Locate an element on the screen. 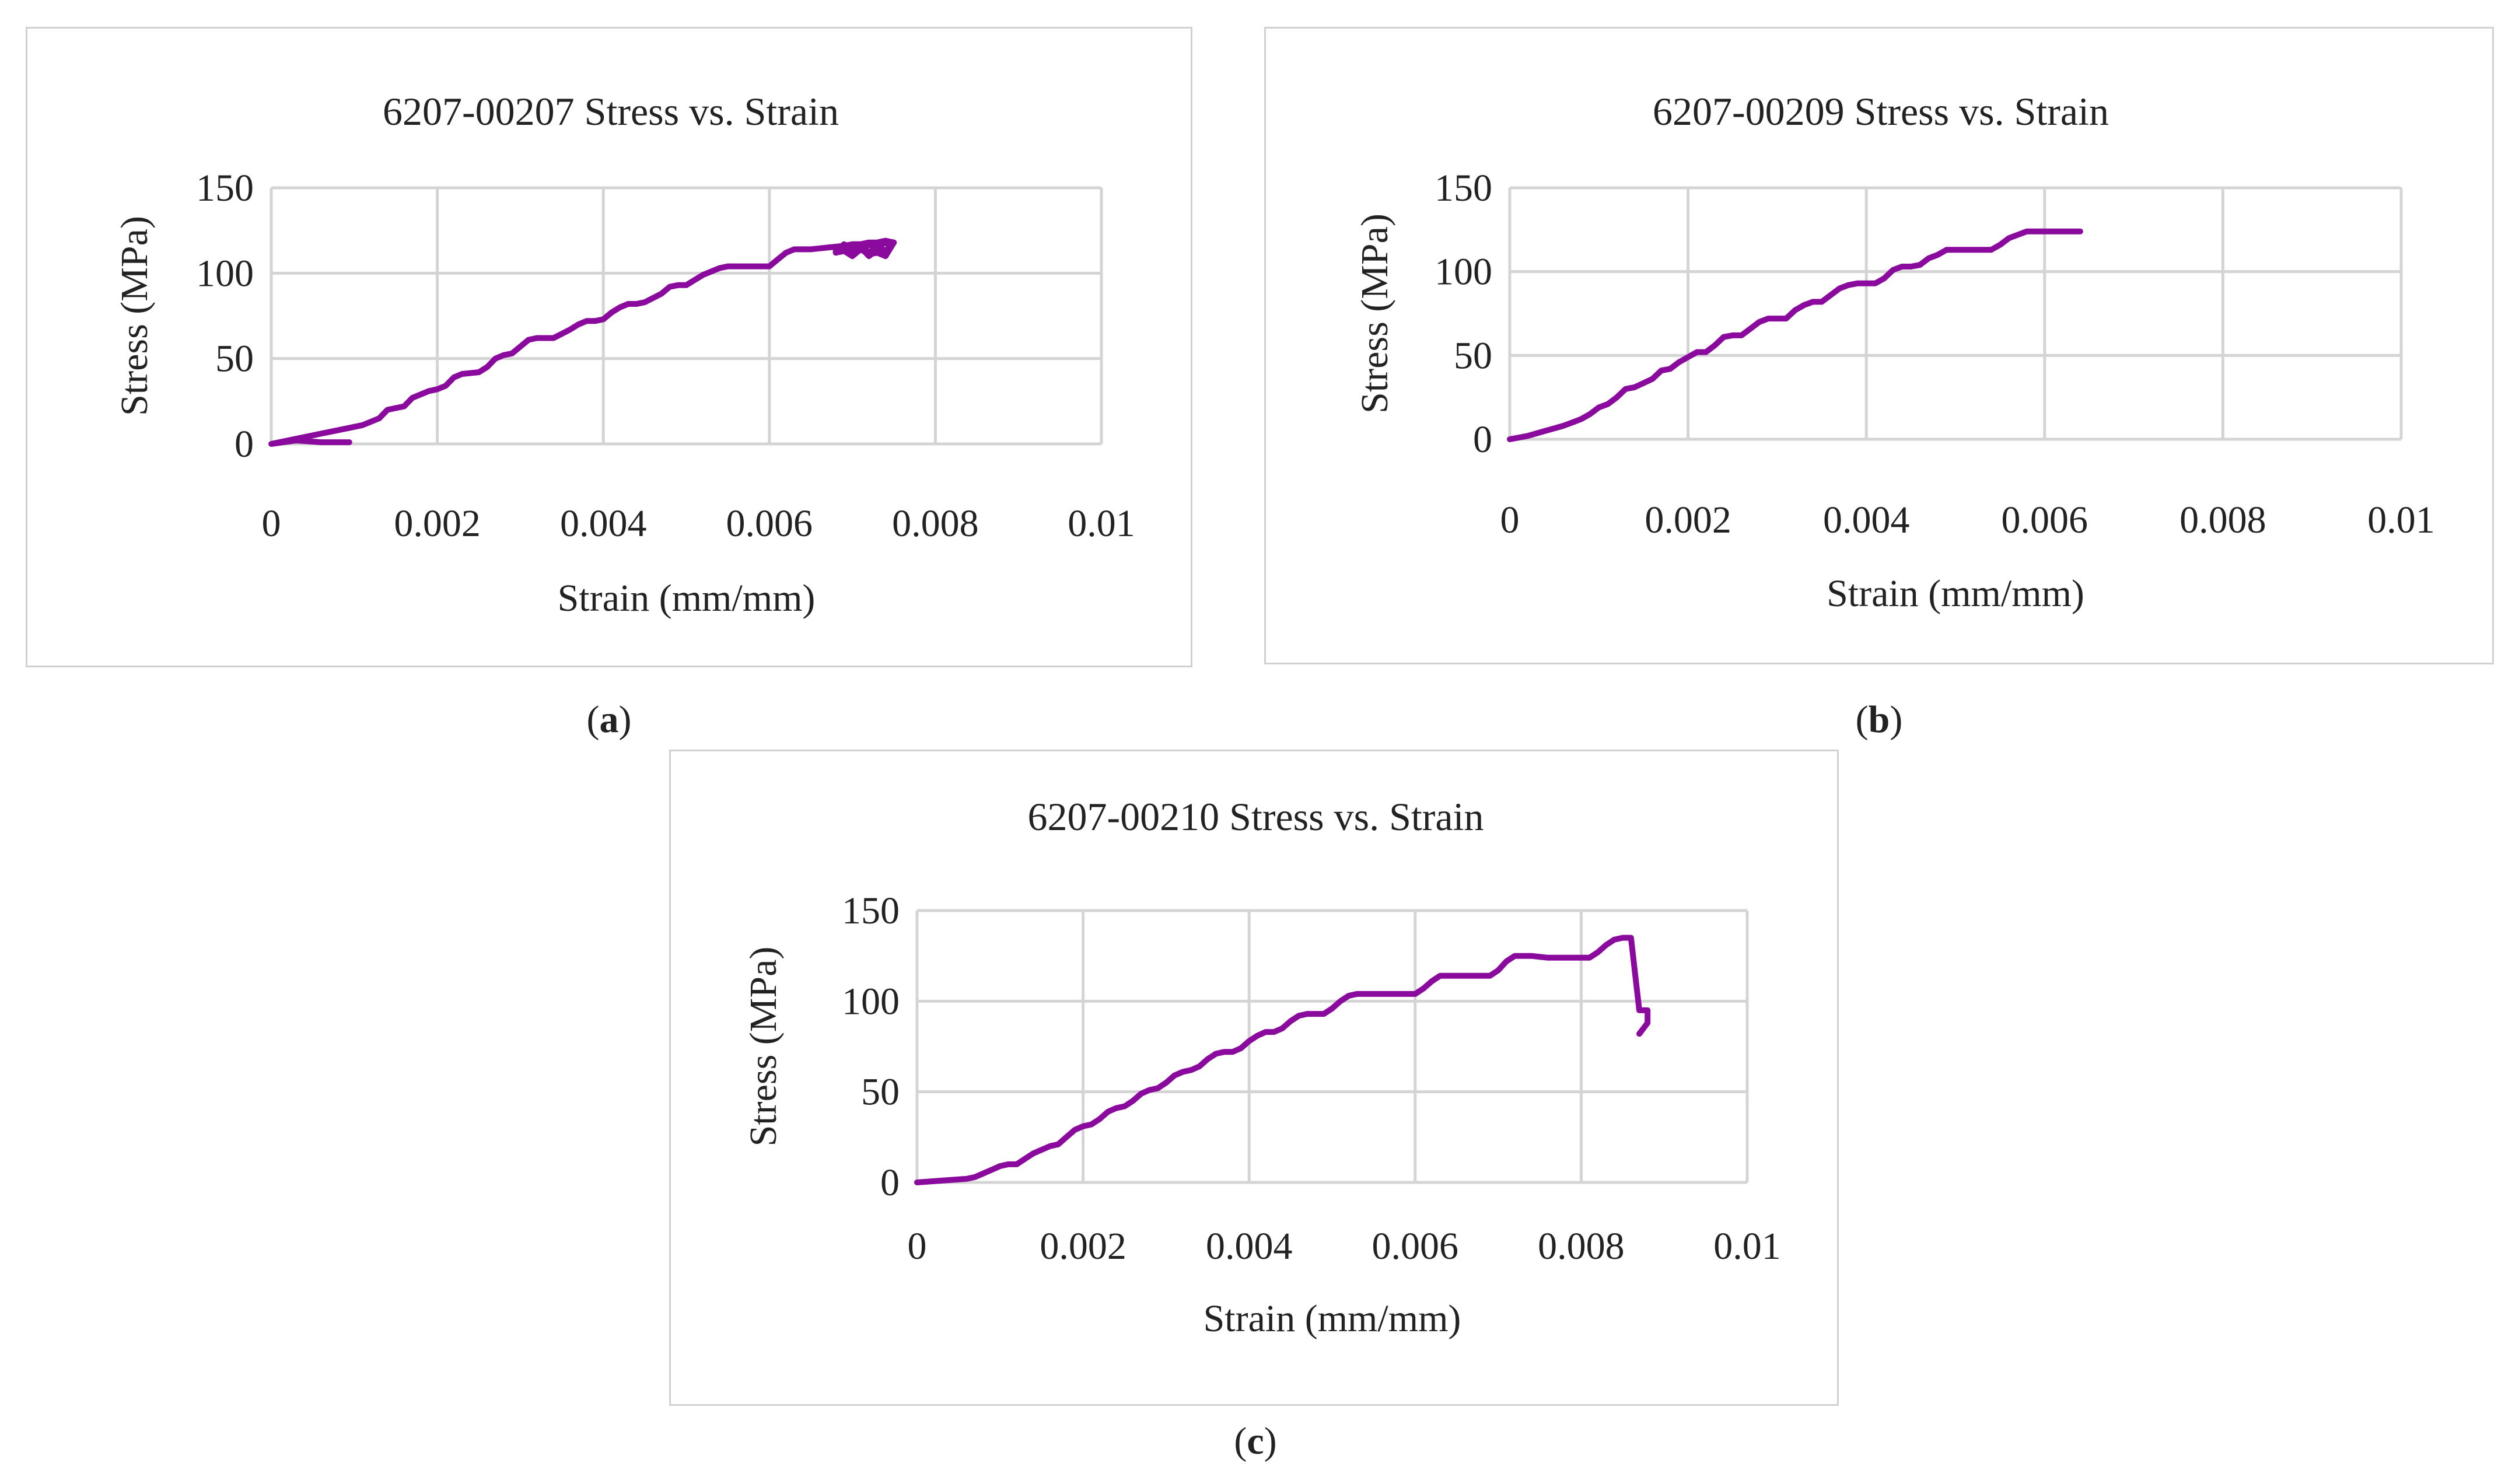  x-tick-label-c-0: 0 is located at coordinates (917, 1246).